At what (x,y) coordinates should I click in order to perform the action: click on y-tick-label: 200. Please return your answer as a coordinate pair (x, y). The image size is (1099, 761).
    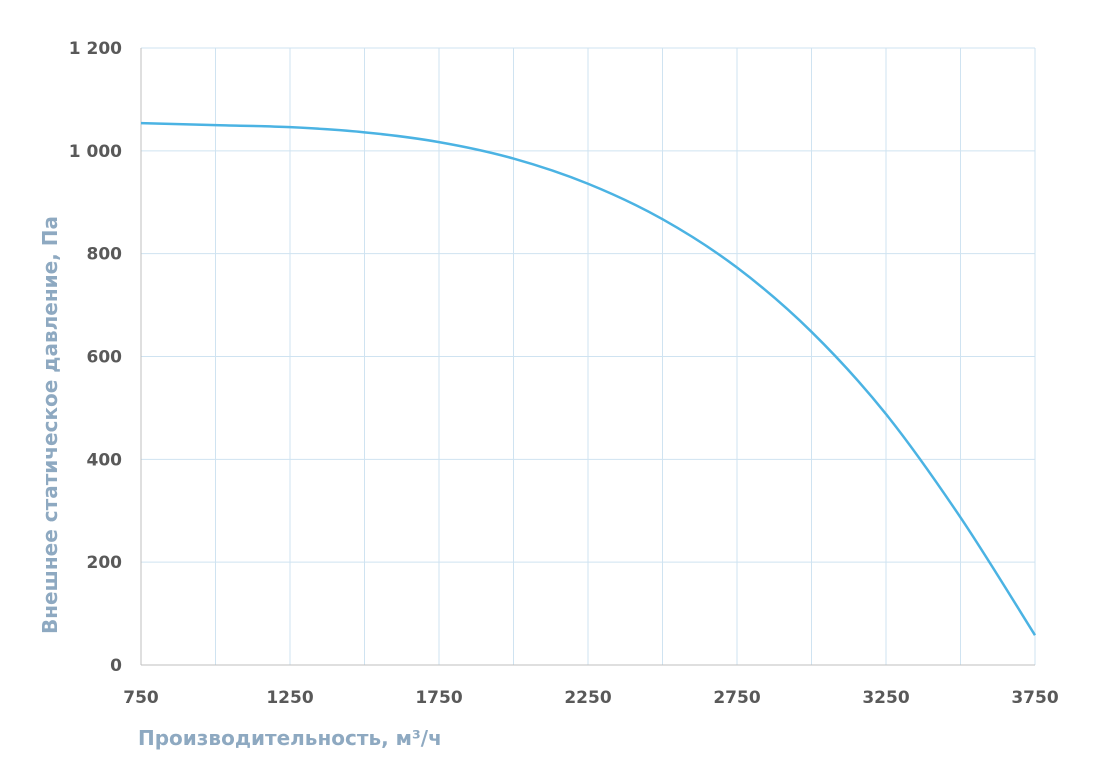
    Looking at the image, I should click on (105, 563).